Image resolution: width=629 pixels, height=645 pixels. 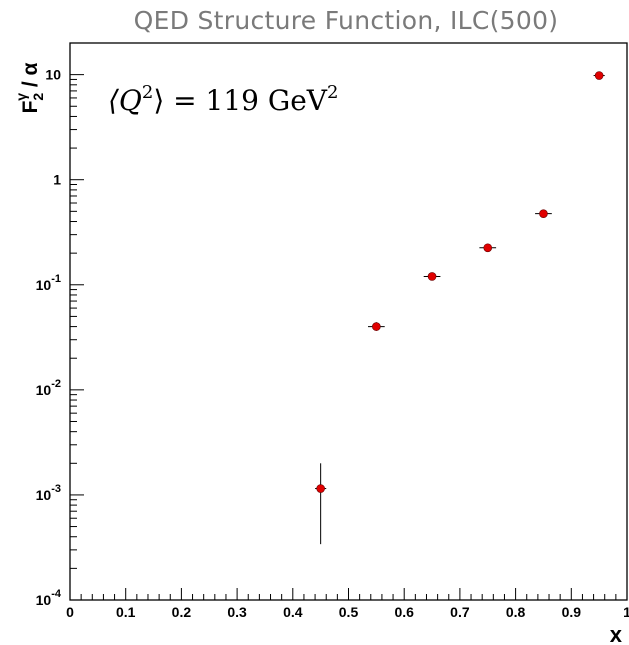 I want to click on y-tick-label: 10⁻², so click(x=48, y=388).